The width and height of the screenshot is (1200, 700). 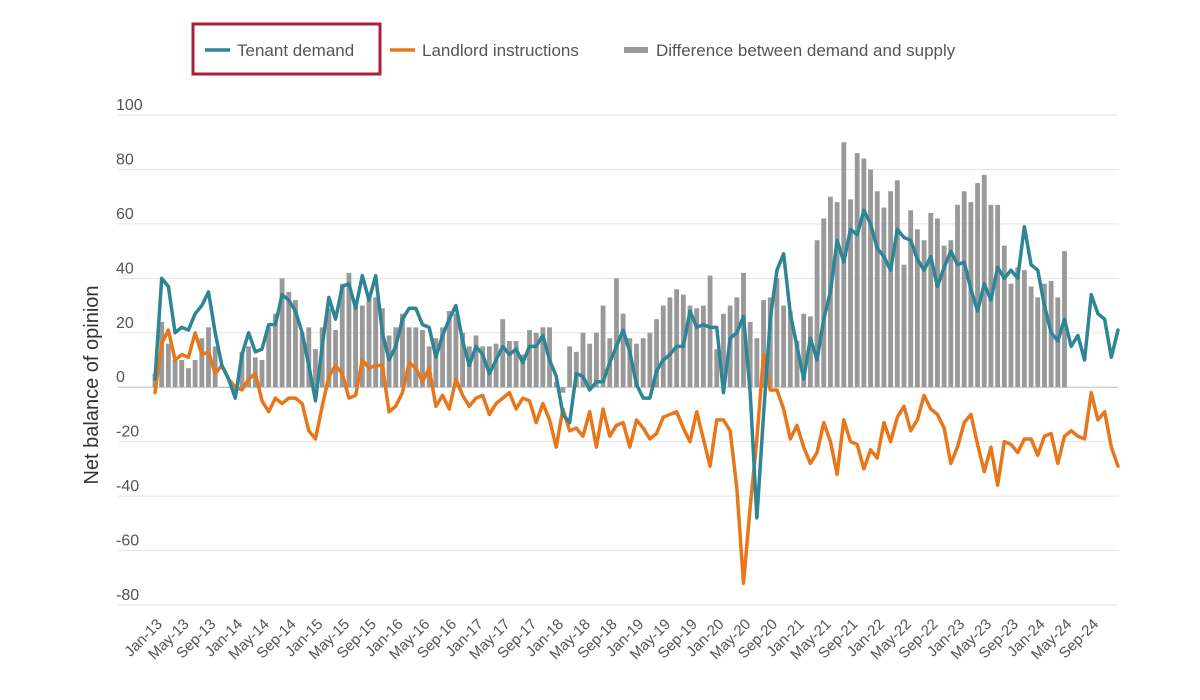 What do you see at coordinates (125, 323) in the screenshot?
I see `y-tick-label: 20` at bounding box center [125, 323].